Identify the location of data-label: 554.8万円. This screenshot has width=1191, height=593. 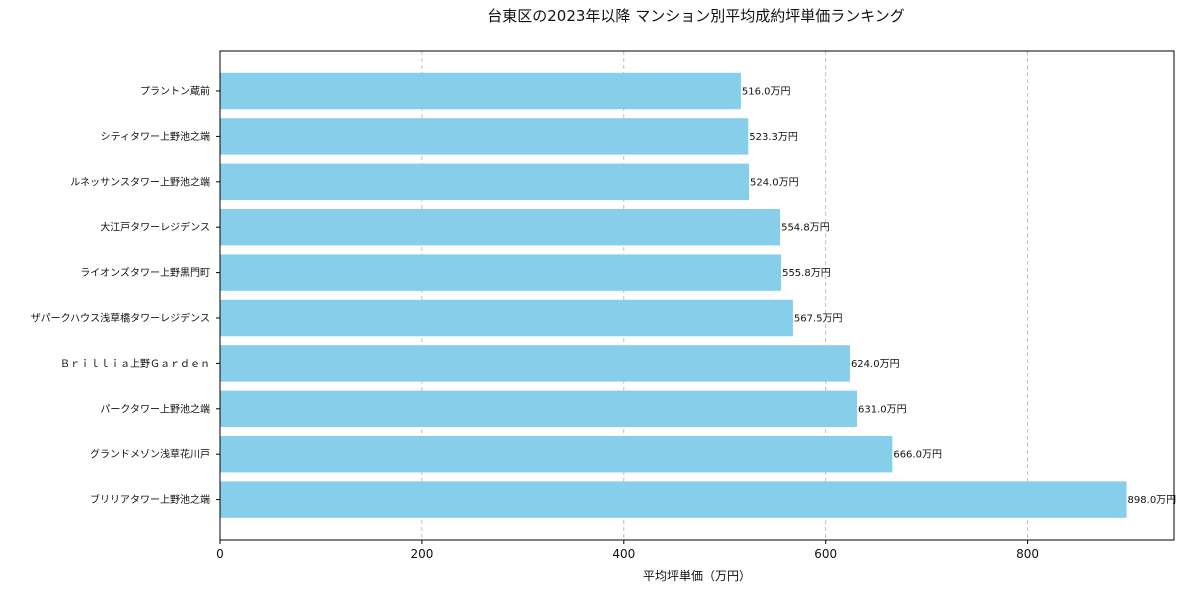
(805, 228).